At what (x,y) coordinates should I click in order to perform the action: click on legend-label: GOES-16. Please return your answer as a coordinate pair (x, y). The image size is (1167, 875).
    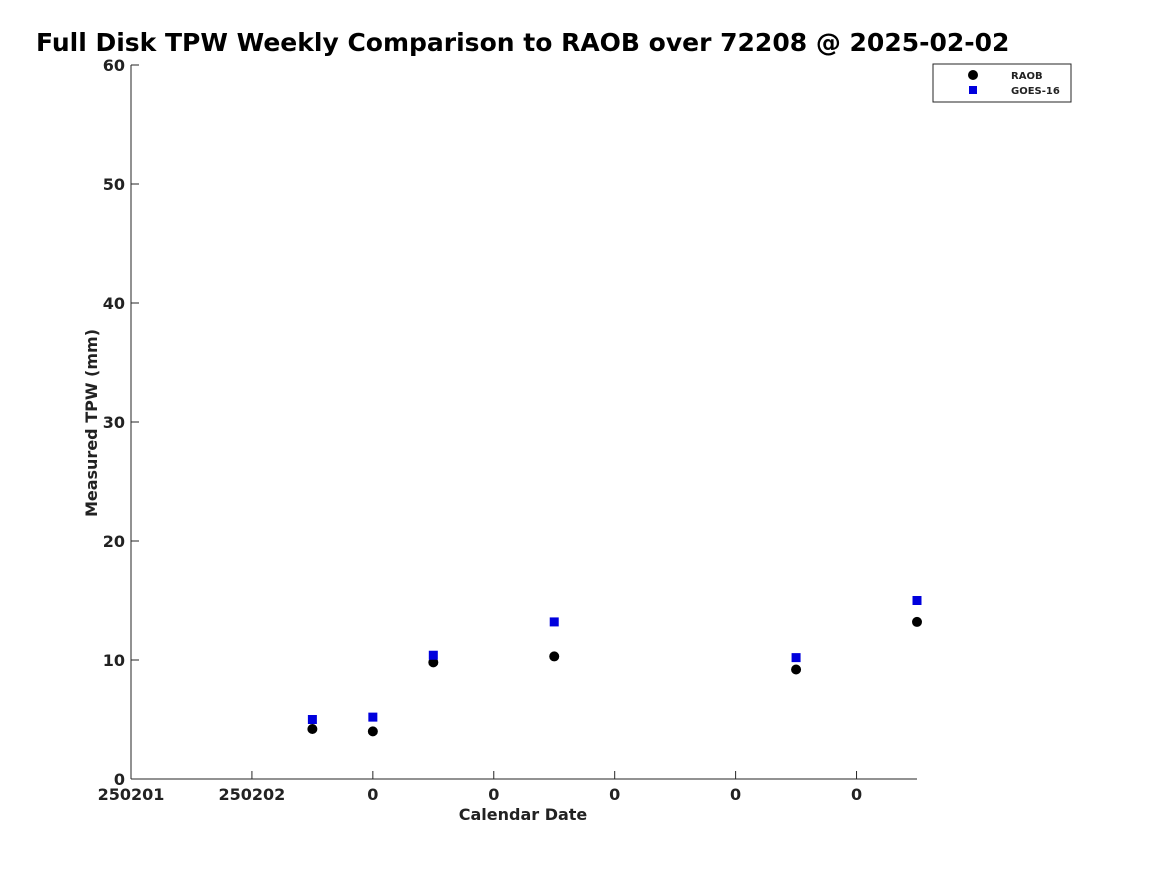
    Looking at the image, I should click on (1035, 91).